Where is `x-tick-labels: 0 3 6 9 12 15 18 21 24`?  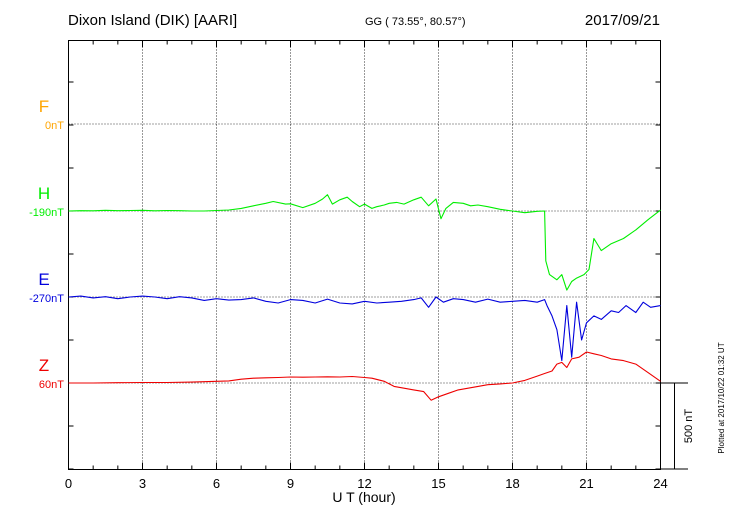
x-tick-labels: 0 3 6 9 12 15 18 21 24 is located at coordinates (366, 483).